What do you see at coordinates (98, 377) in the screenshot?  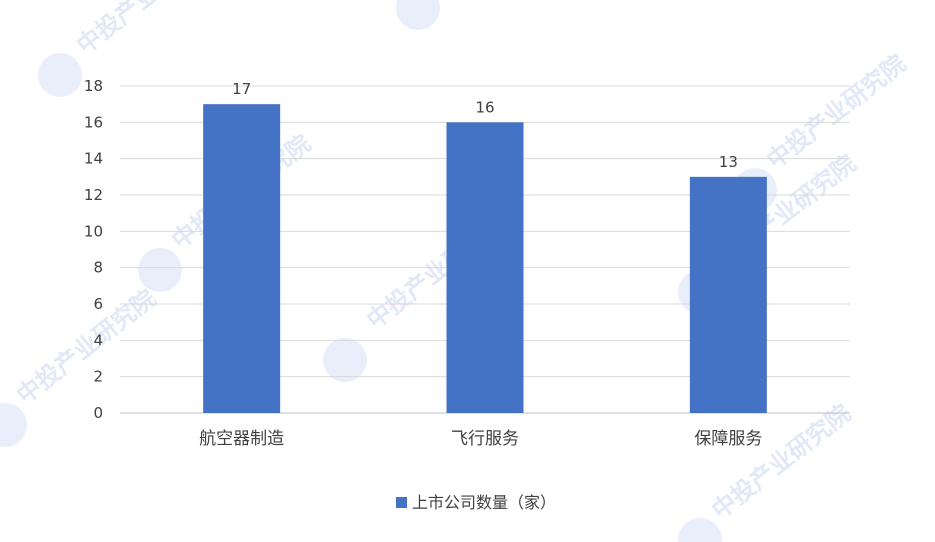 I see `y-tick-label: 2` at bounding box center [98, 377].